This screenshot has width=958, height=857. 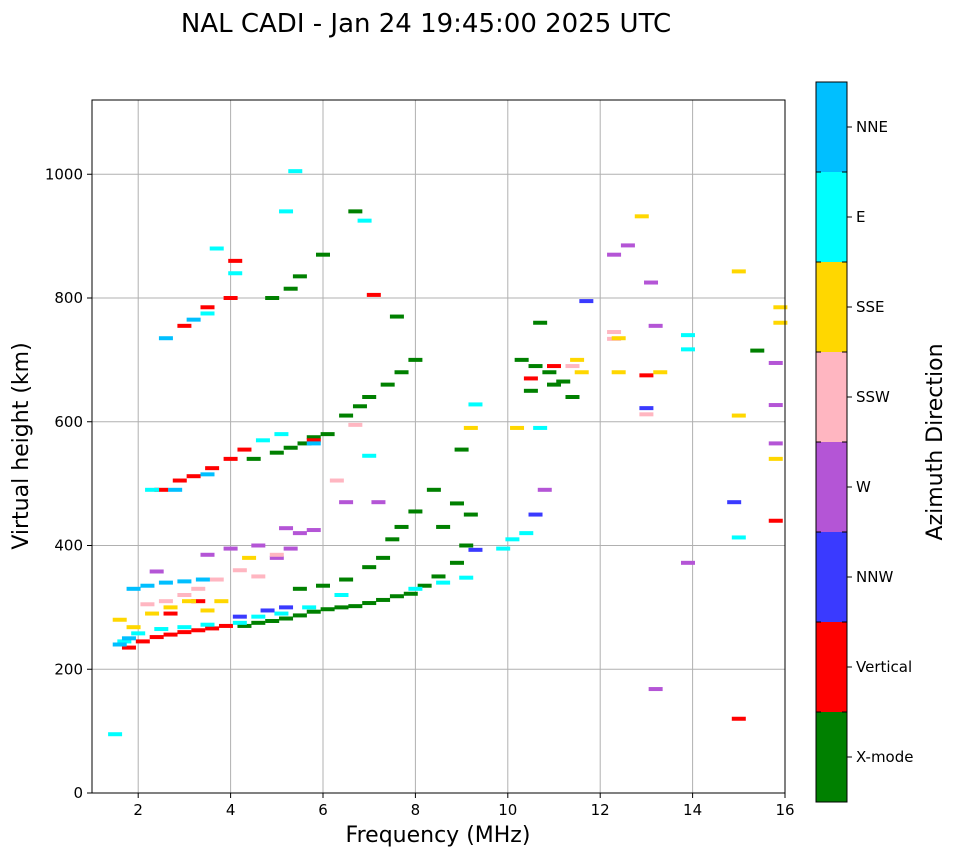 What do you see at coordinates (692, 810) in the screenshot?
I see `x-tick-label: 14` at bounding box center [692, 810].